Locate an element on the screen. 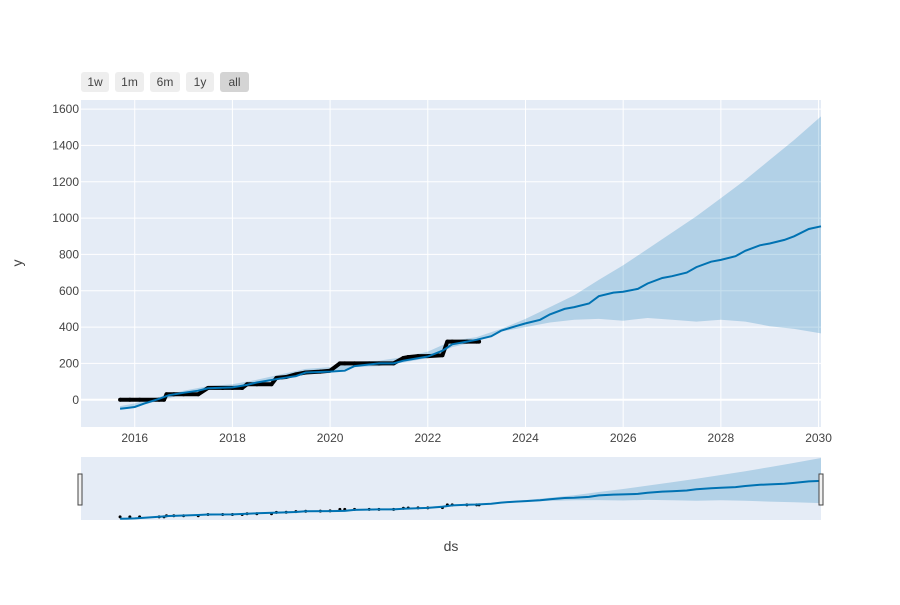  range-slider-marks is located at coordinates (470, 489).